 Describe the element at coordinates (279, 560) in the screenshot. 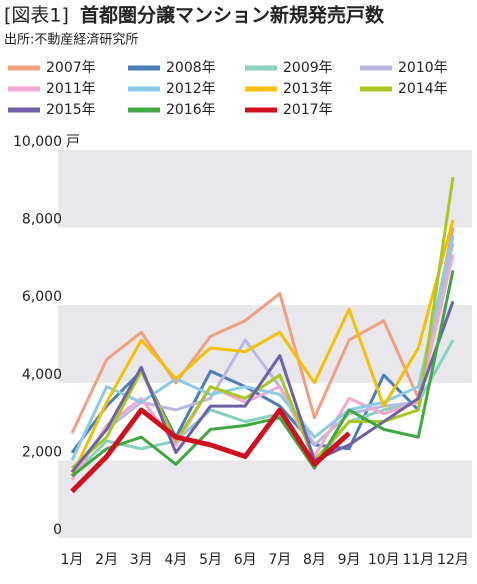

I see `x-tick-label: 7月` at that location.